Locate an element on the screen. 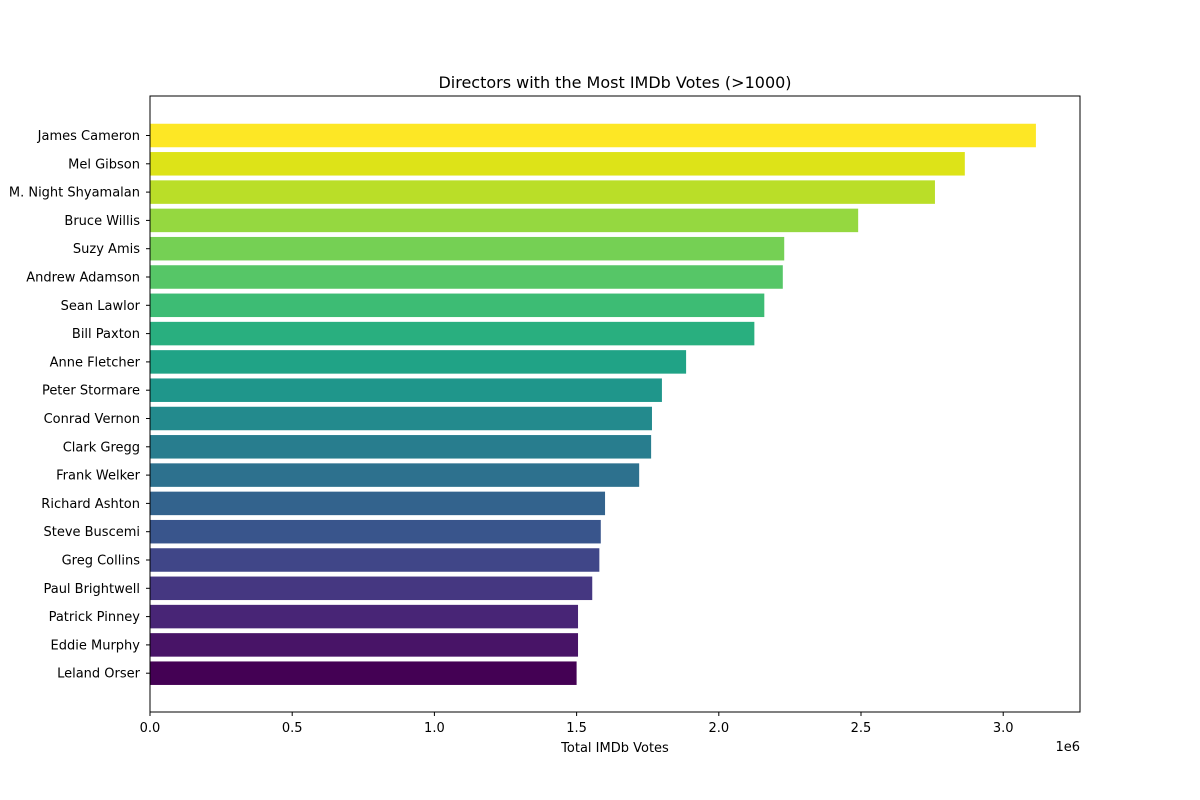 The height and width of the screenshot is (800, 1200). x-axis-ticks: 0.0 0.5 1.0 1.5 2.0 2.5 3.0 is located at coordinates (577, 724).